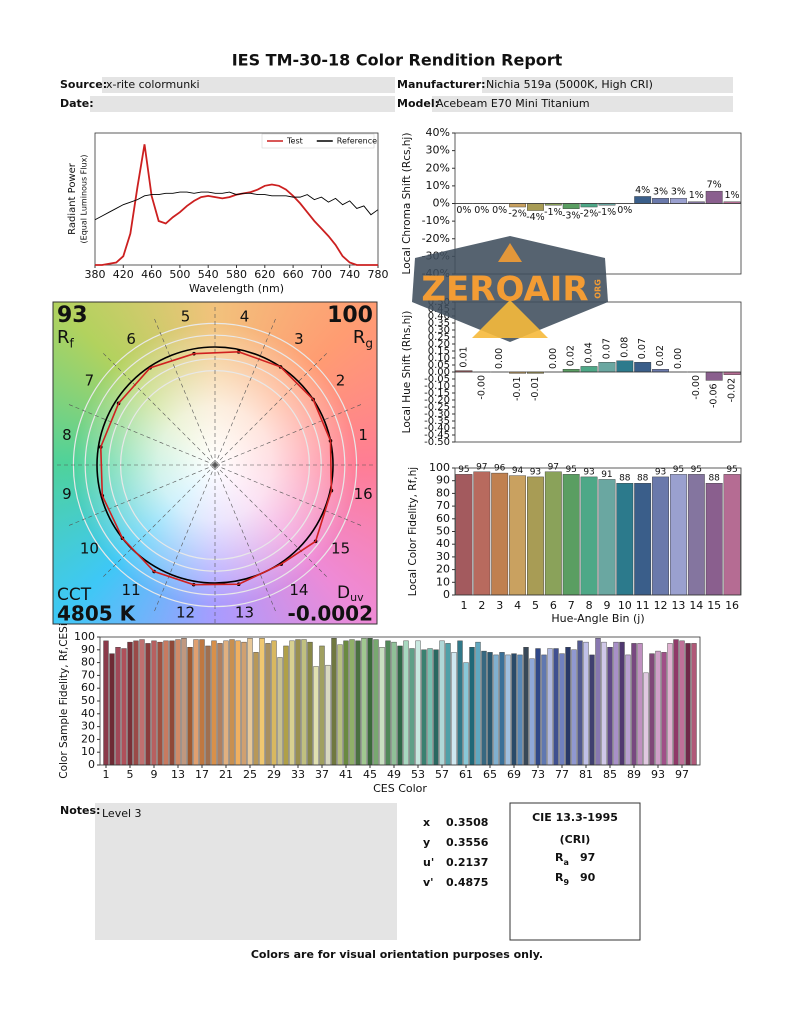 This screenshot has height=1024, width=793. What do you see at coordinates (236, 288) in the screenshot?
I see `x-axis-label: Wavelength (nm)` at bounding box center [236, 288].